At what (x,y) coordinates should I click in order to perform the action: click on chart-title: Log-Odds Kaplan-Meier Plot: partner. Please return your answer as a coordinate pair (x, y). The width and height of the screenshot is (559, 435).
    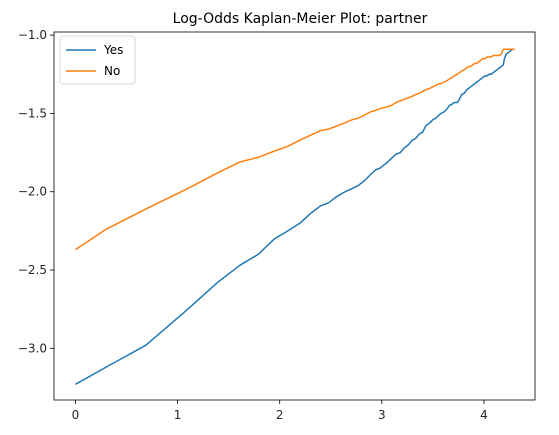
    Looking at the image, I should click on (300, 19).